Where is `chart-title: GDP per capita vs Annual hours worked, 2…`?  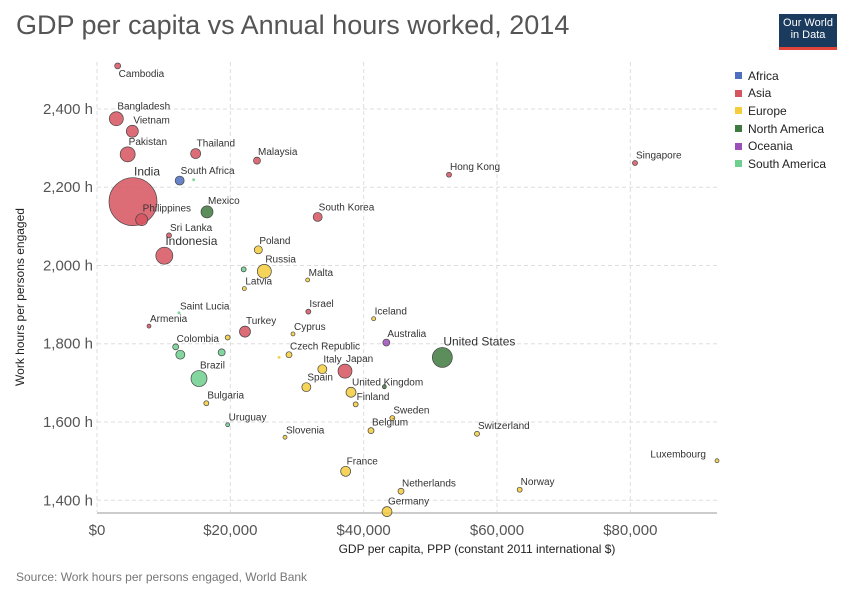
chart-title: GDP per capita vs Annual hours worked, 2… is located at coordinates (293, 25).